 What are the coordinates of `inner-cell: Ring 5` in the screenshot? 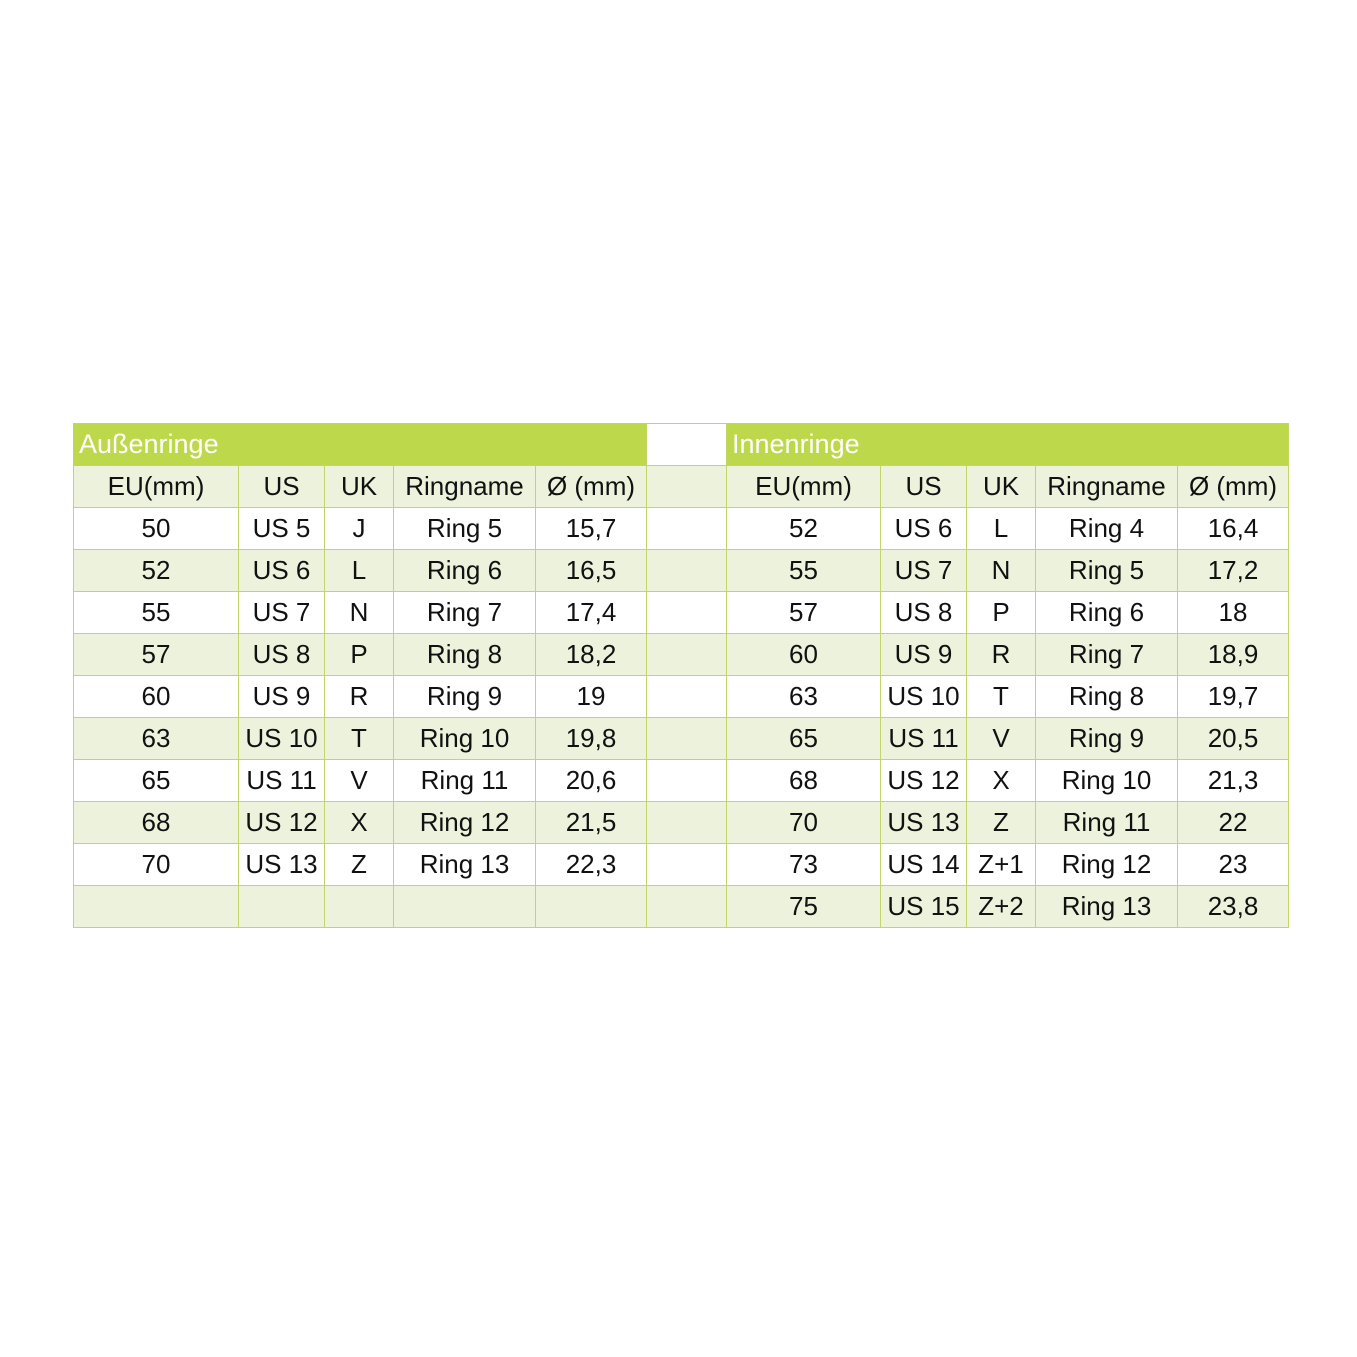 It's located at (1106, 570).